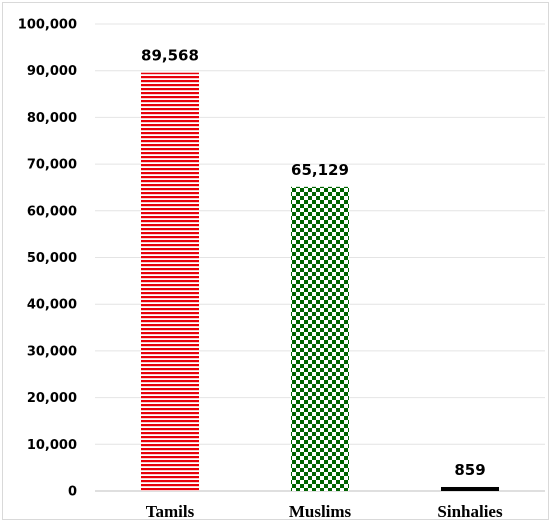  I want to click on data-label-sinhalies: 859, so click(469, 470).